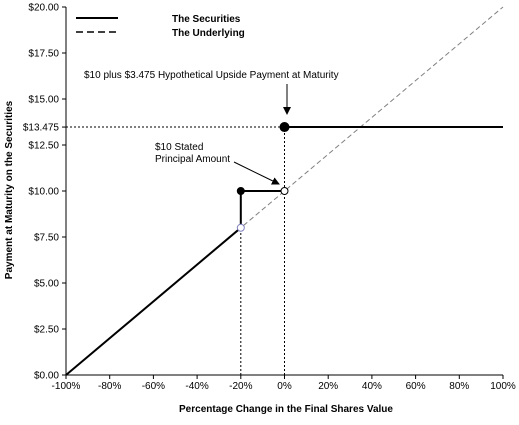  What do you see at coordinates (153, 386) in the screenshot?
I see `x-tick-label: -60%` at bounding box center [153, 386].